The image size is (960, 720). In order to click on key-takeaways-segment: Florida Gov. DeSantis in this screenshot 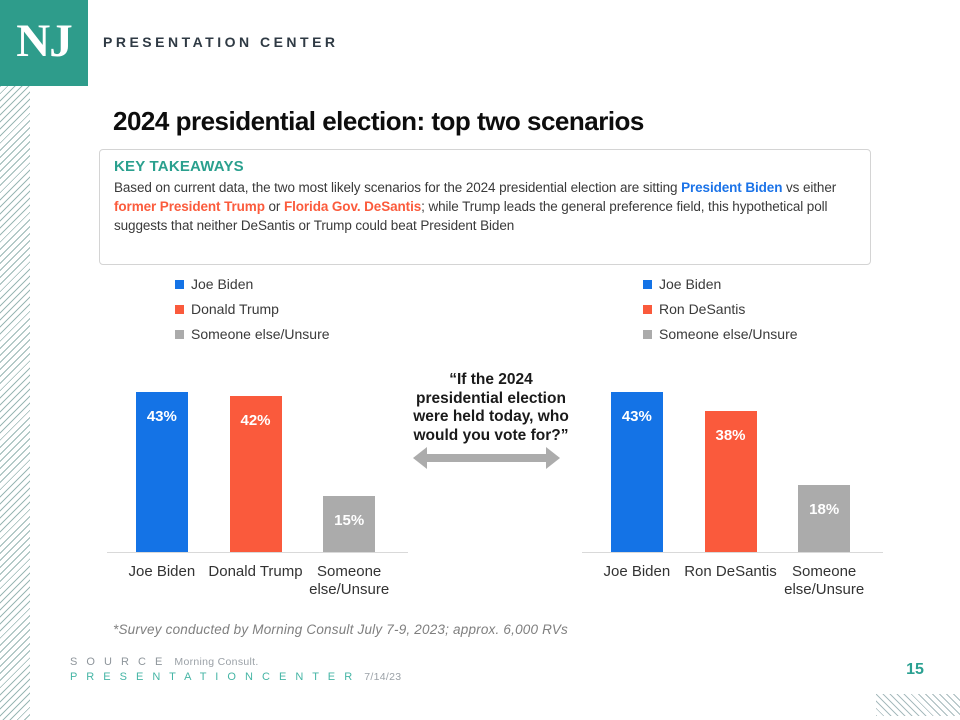, I will do `click(352, 206)`.